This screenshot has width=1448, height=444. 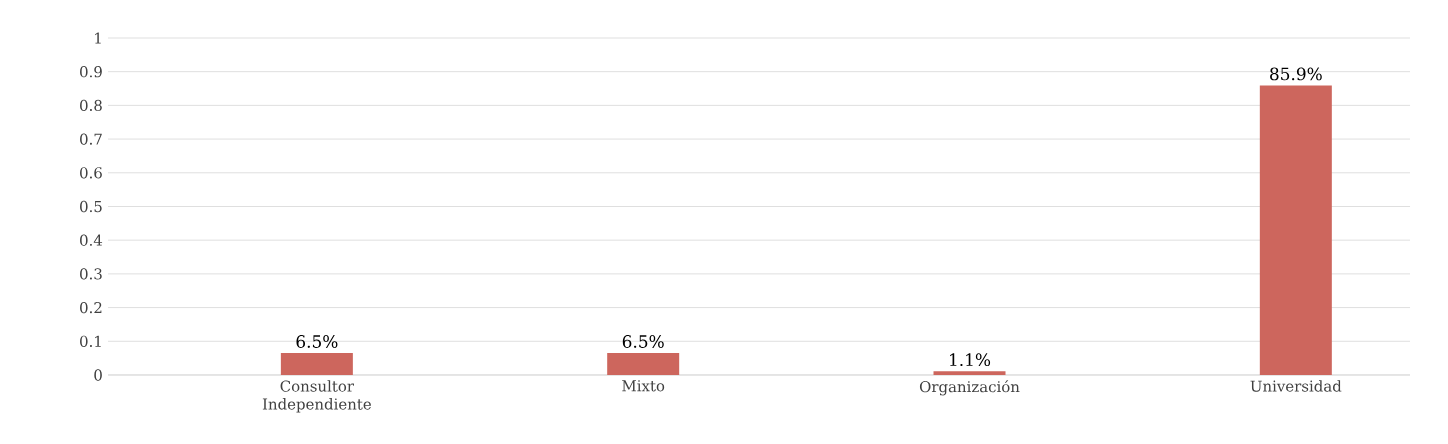 What do you see at coordinates (643, 386) in the screenshot?
I see `x-tick-label: Mixto` at bounding box center [643, 386].